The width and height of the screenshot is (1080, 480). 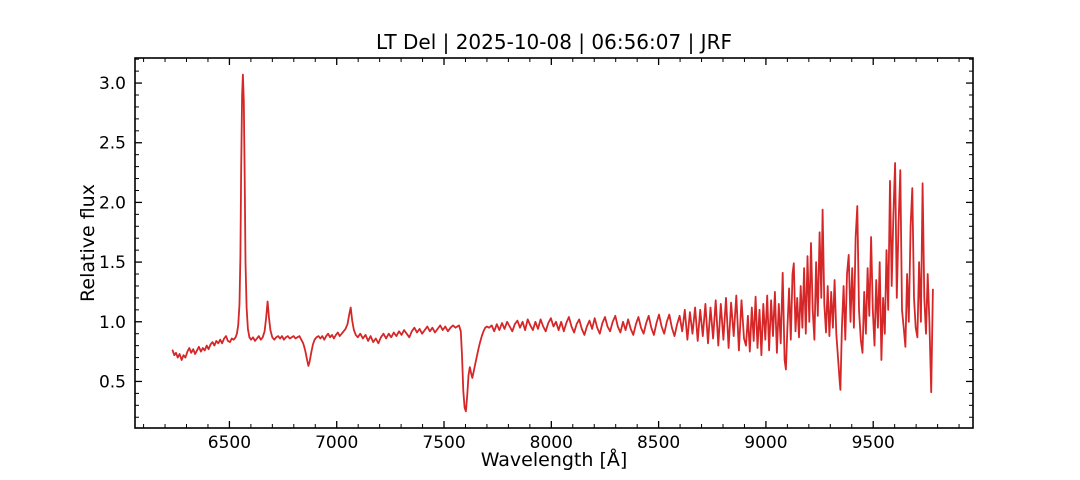 What do you see at coordinates (112, 323) in the screenshot?
I see `y-tick-label: 1.0` at bounding box center [112, 323].